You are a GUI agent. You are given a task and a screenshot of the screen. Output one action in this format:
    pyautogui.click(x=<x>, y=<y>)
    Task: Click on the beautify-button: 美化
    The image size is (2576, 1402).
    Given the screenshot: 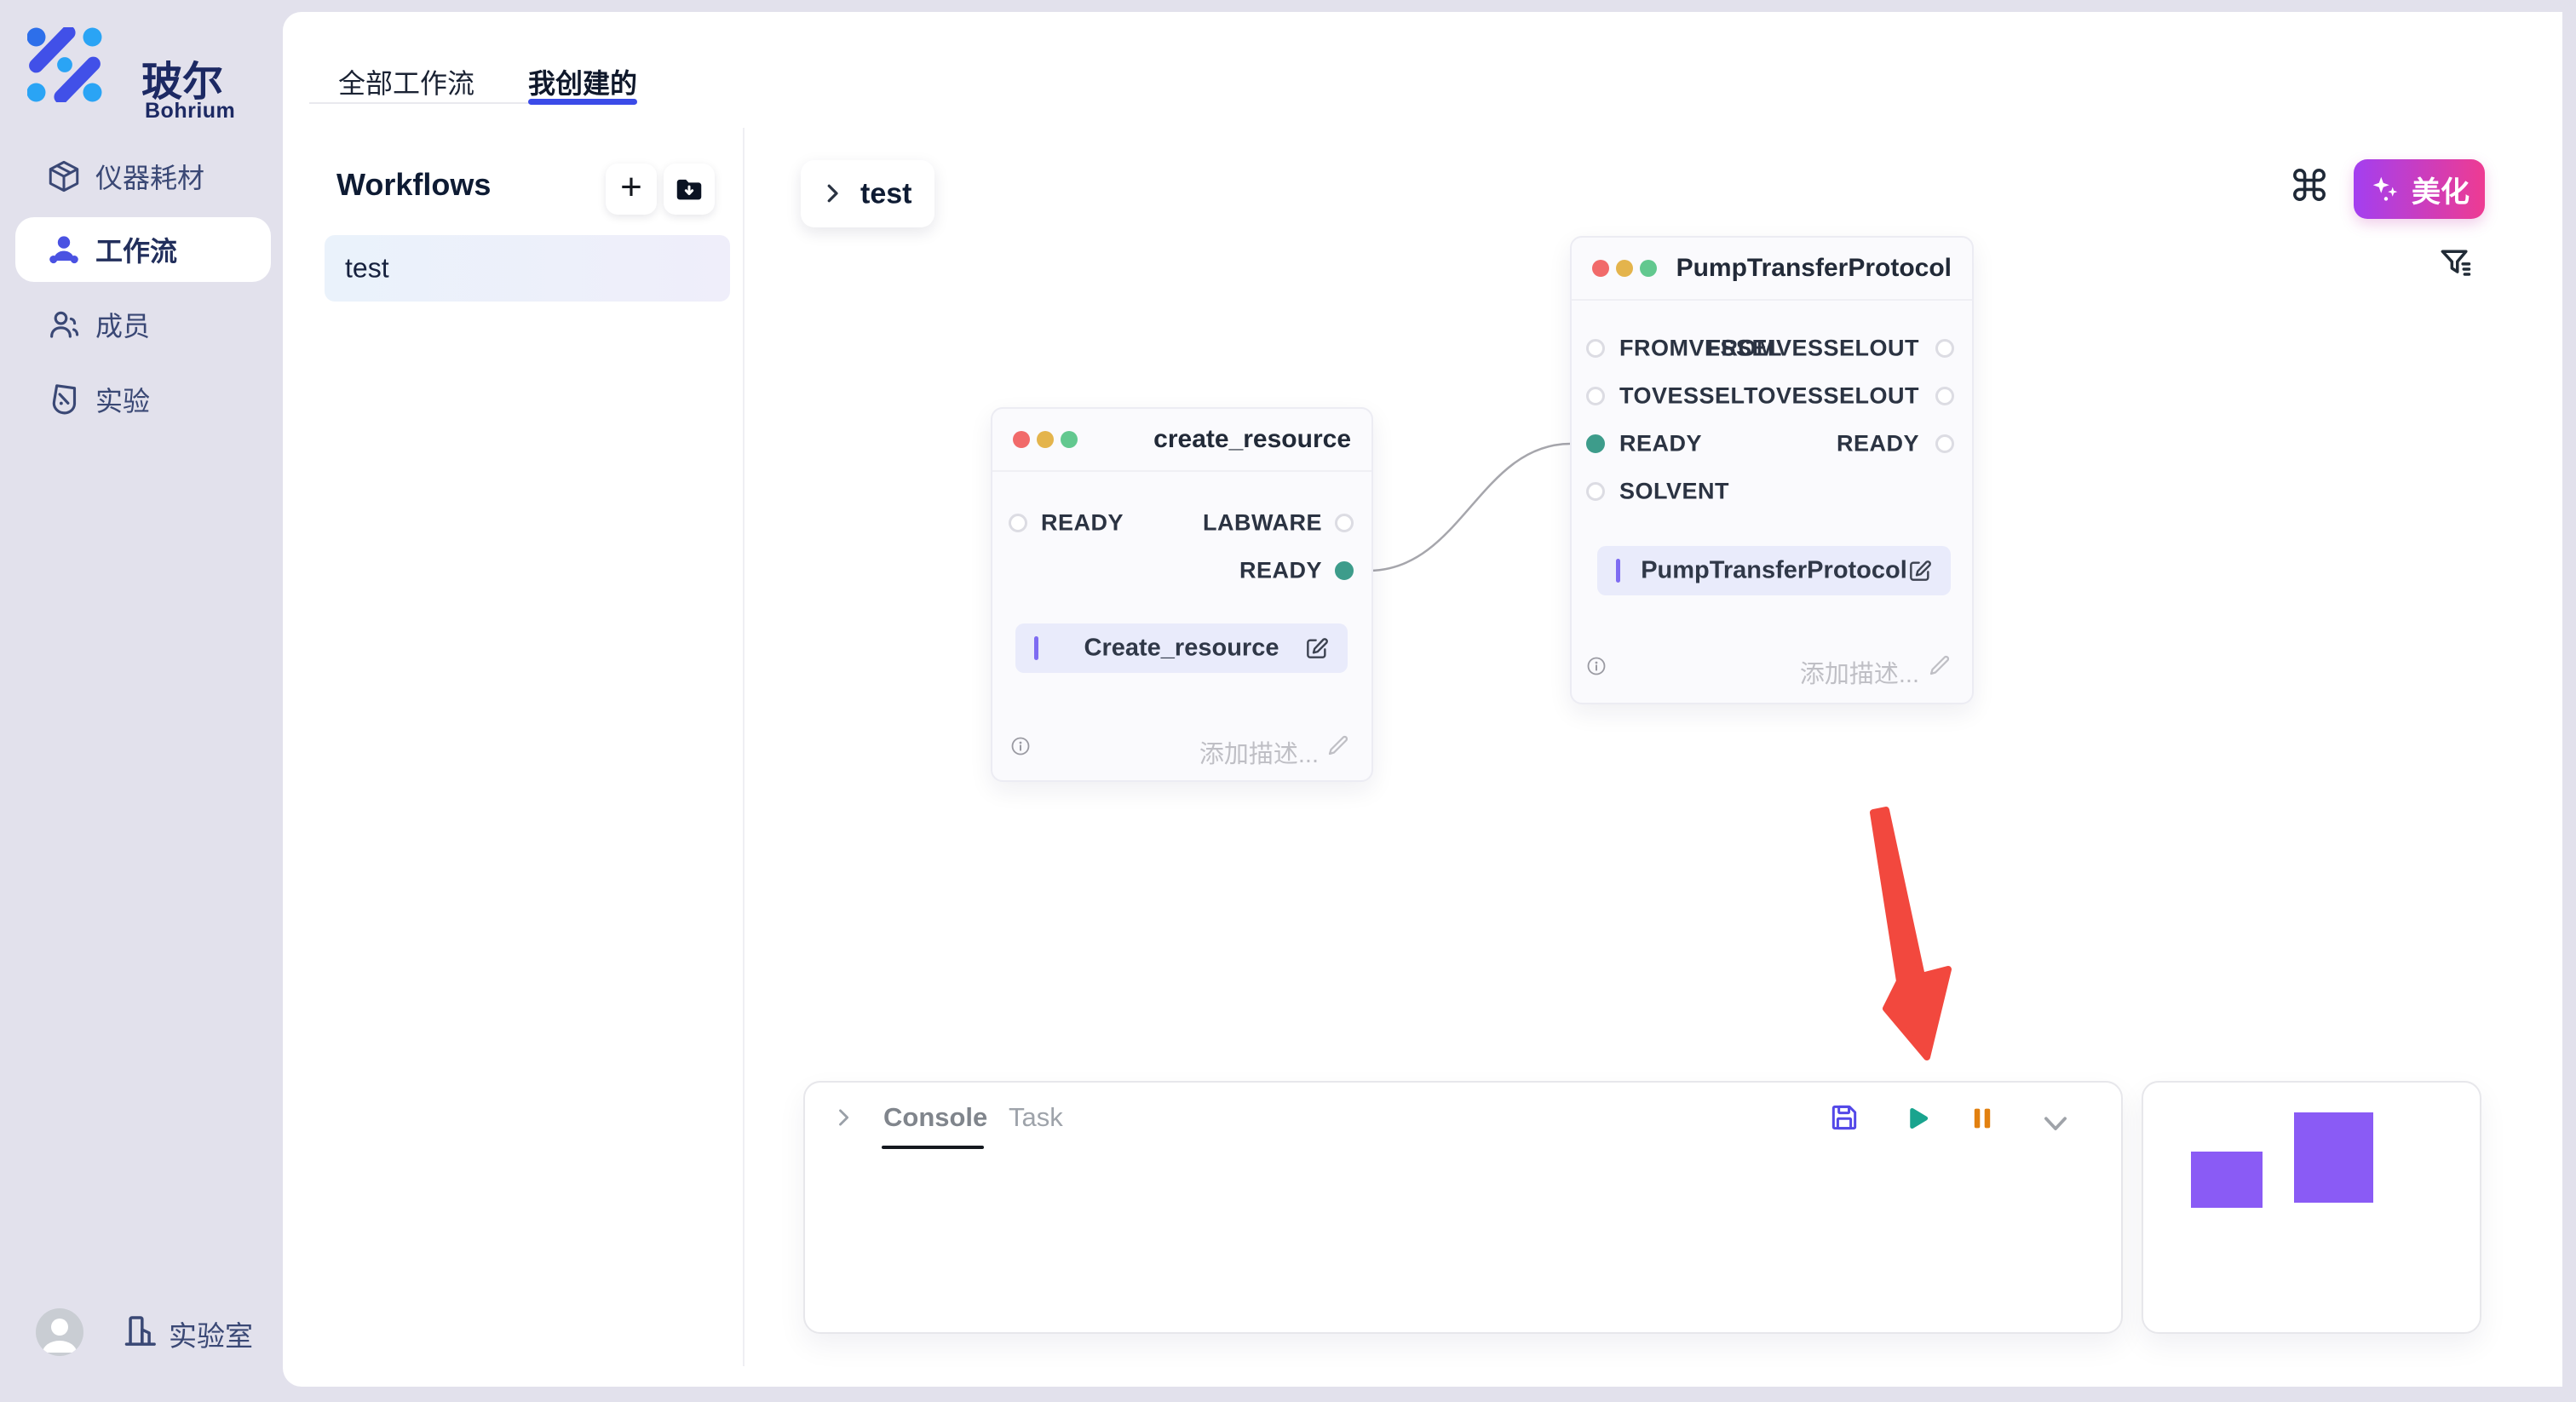 What is the action you would take?
    pyautogui.click(x=2420, y=189)
    